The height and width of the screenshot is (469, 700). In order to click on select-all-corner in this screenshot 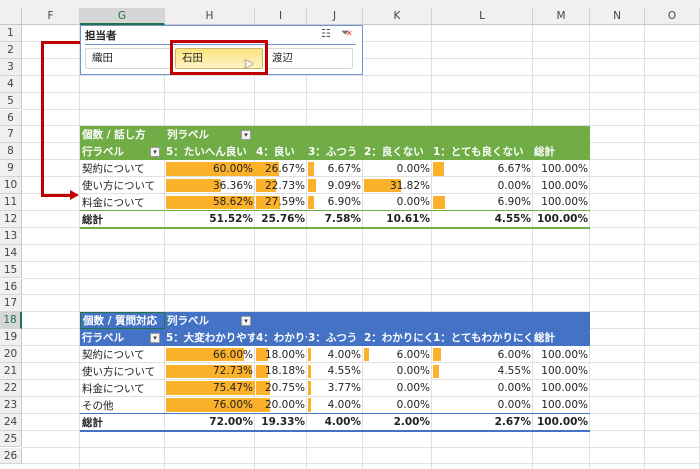, I will do `click(11, 16)`.